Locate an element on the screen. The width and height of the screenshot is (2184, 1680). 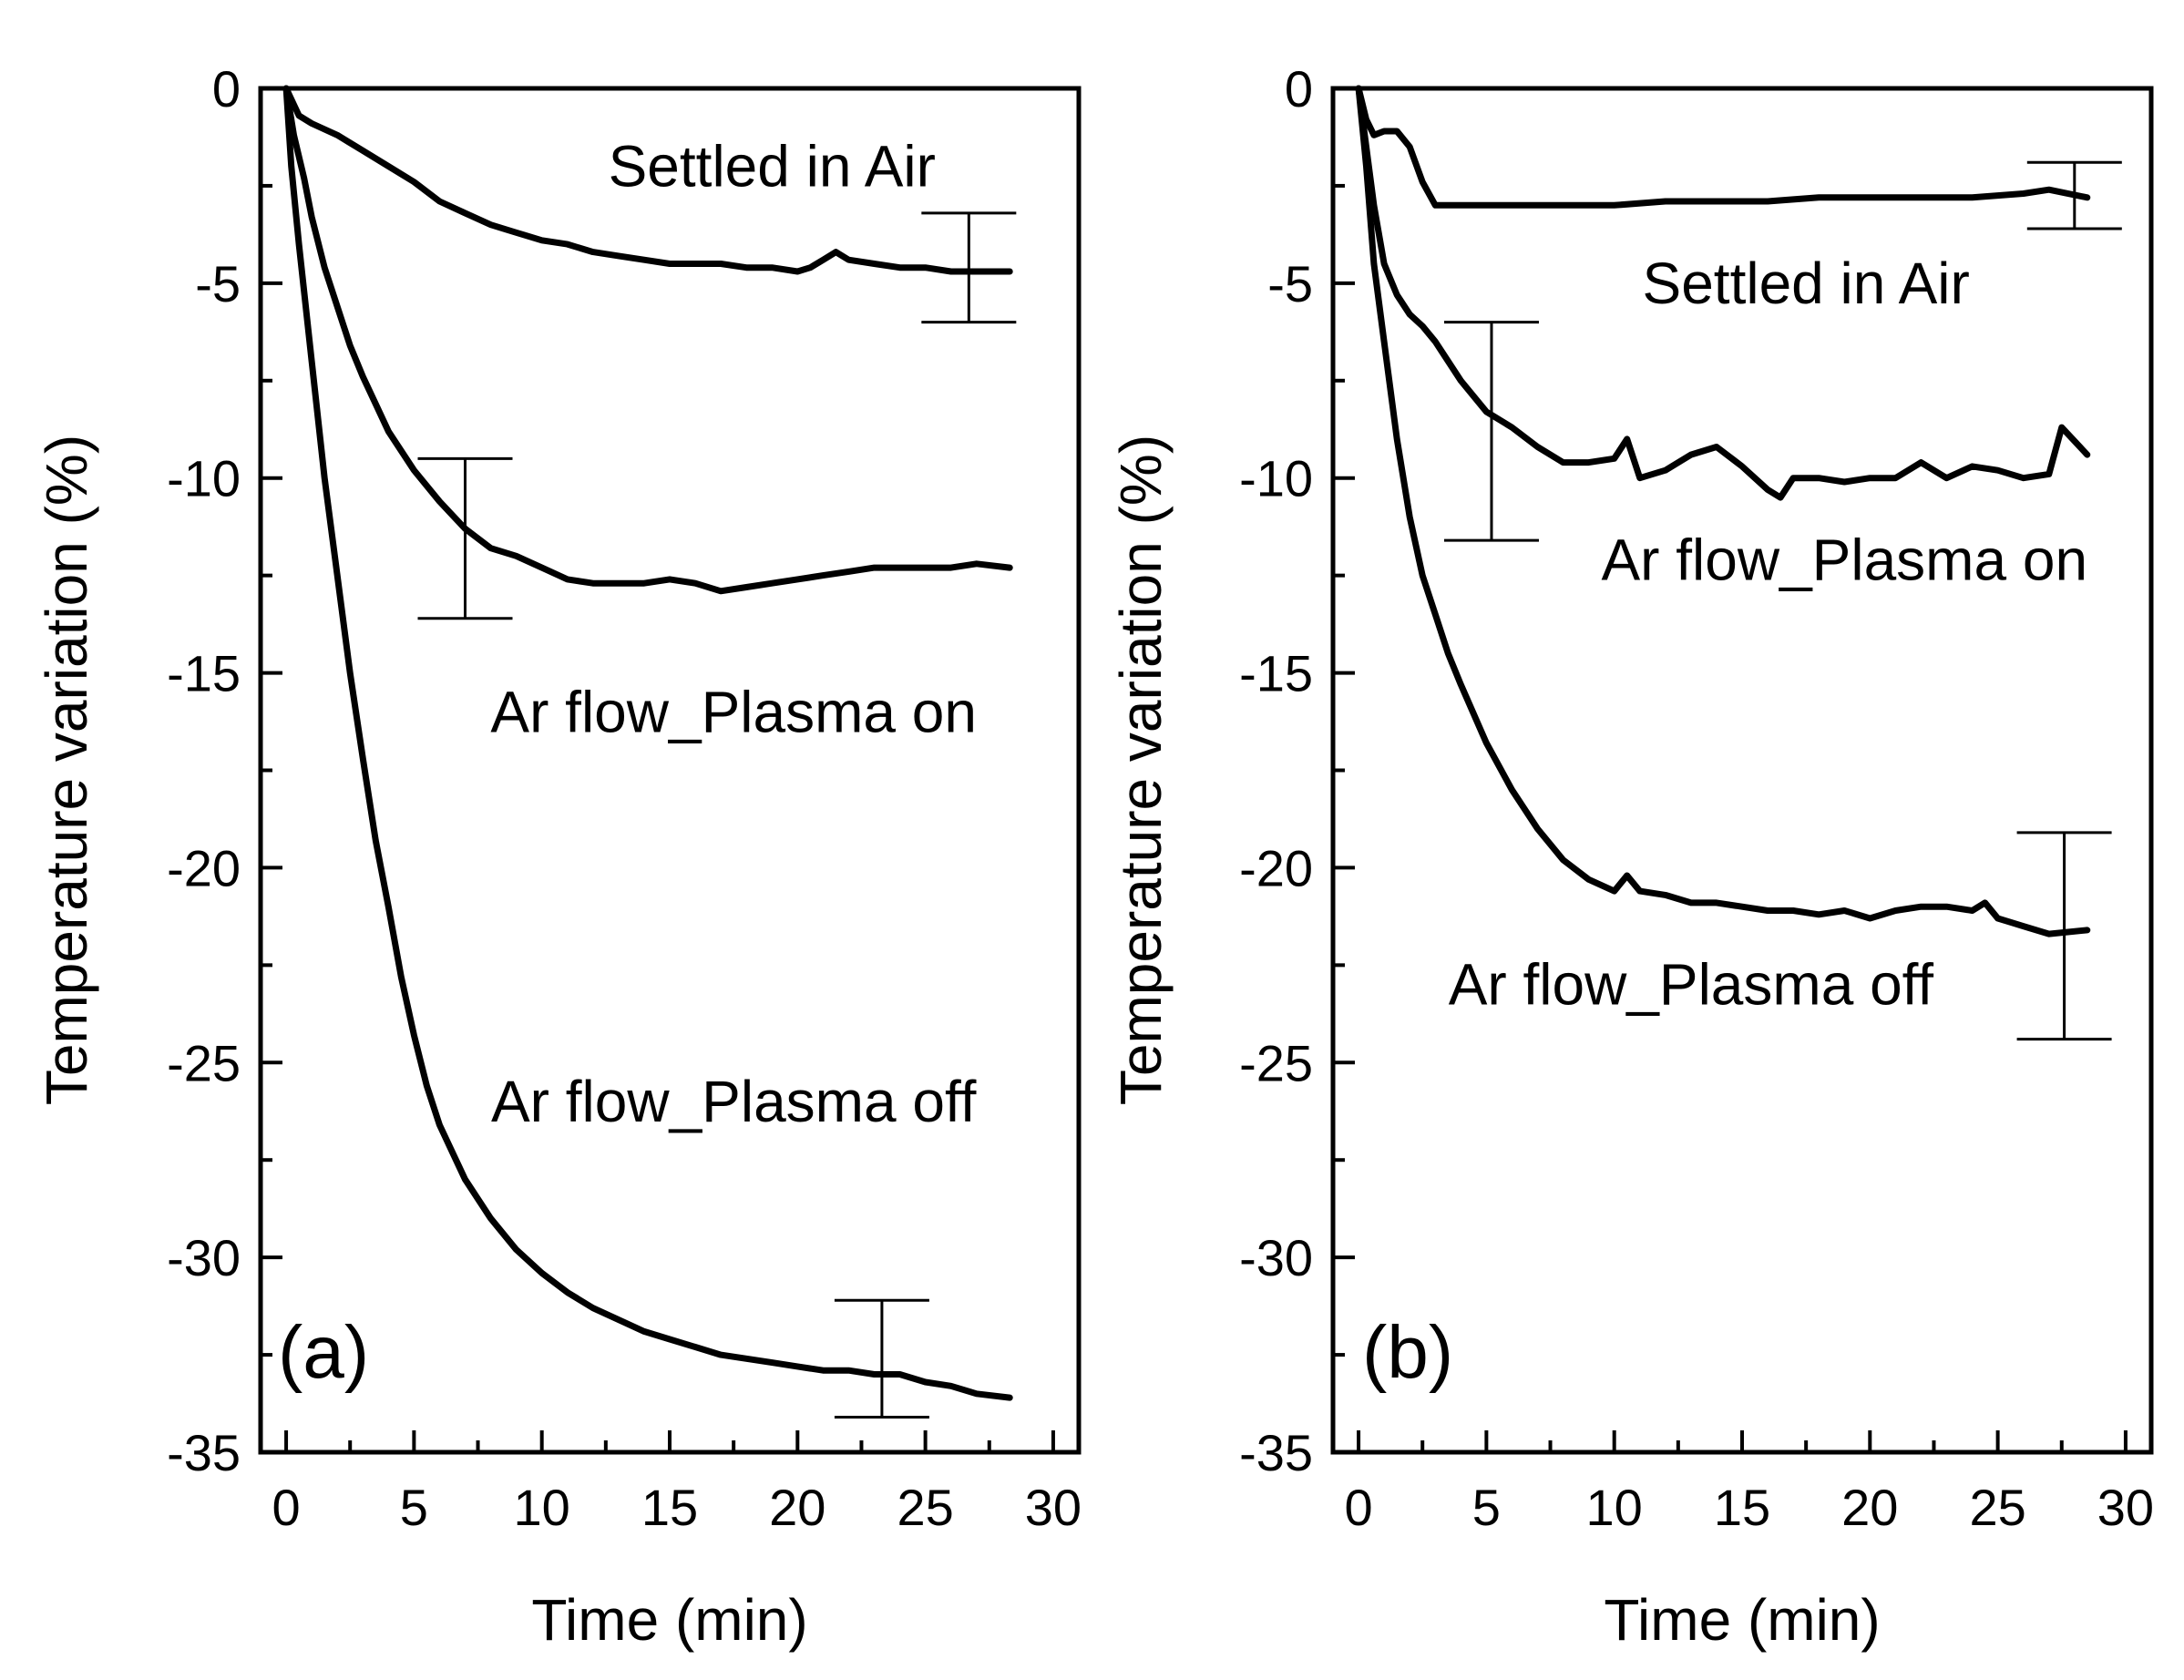
y-axis-title-a: Temperature variation (%) is located at coordinates (66, 770).